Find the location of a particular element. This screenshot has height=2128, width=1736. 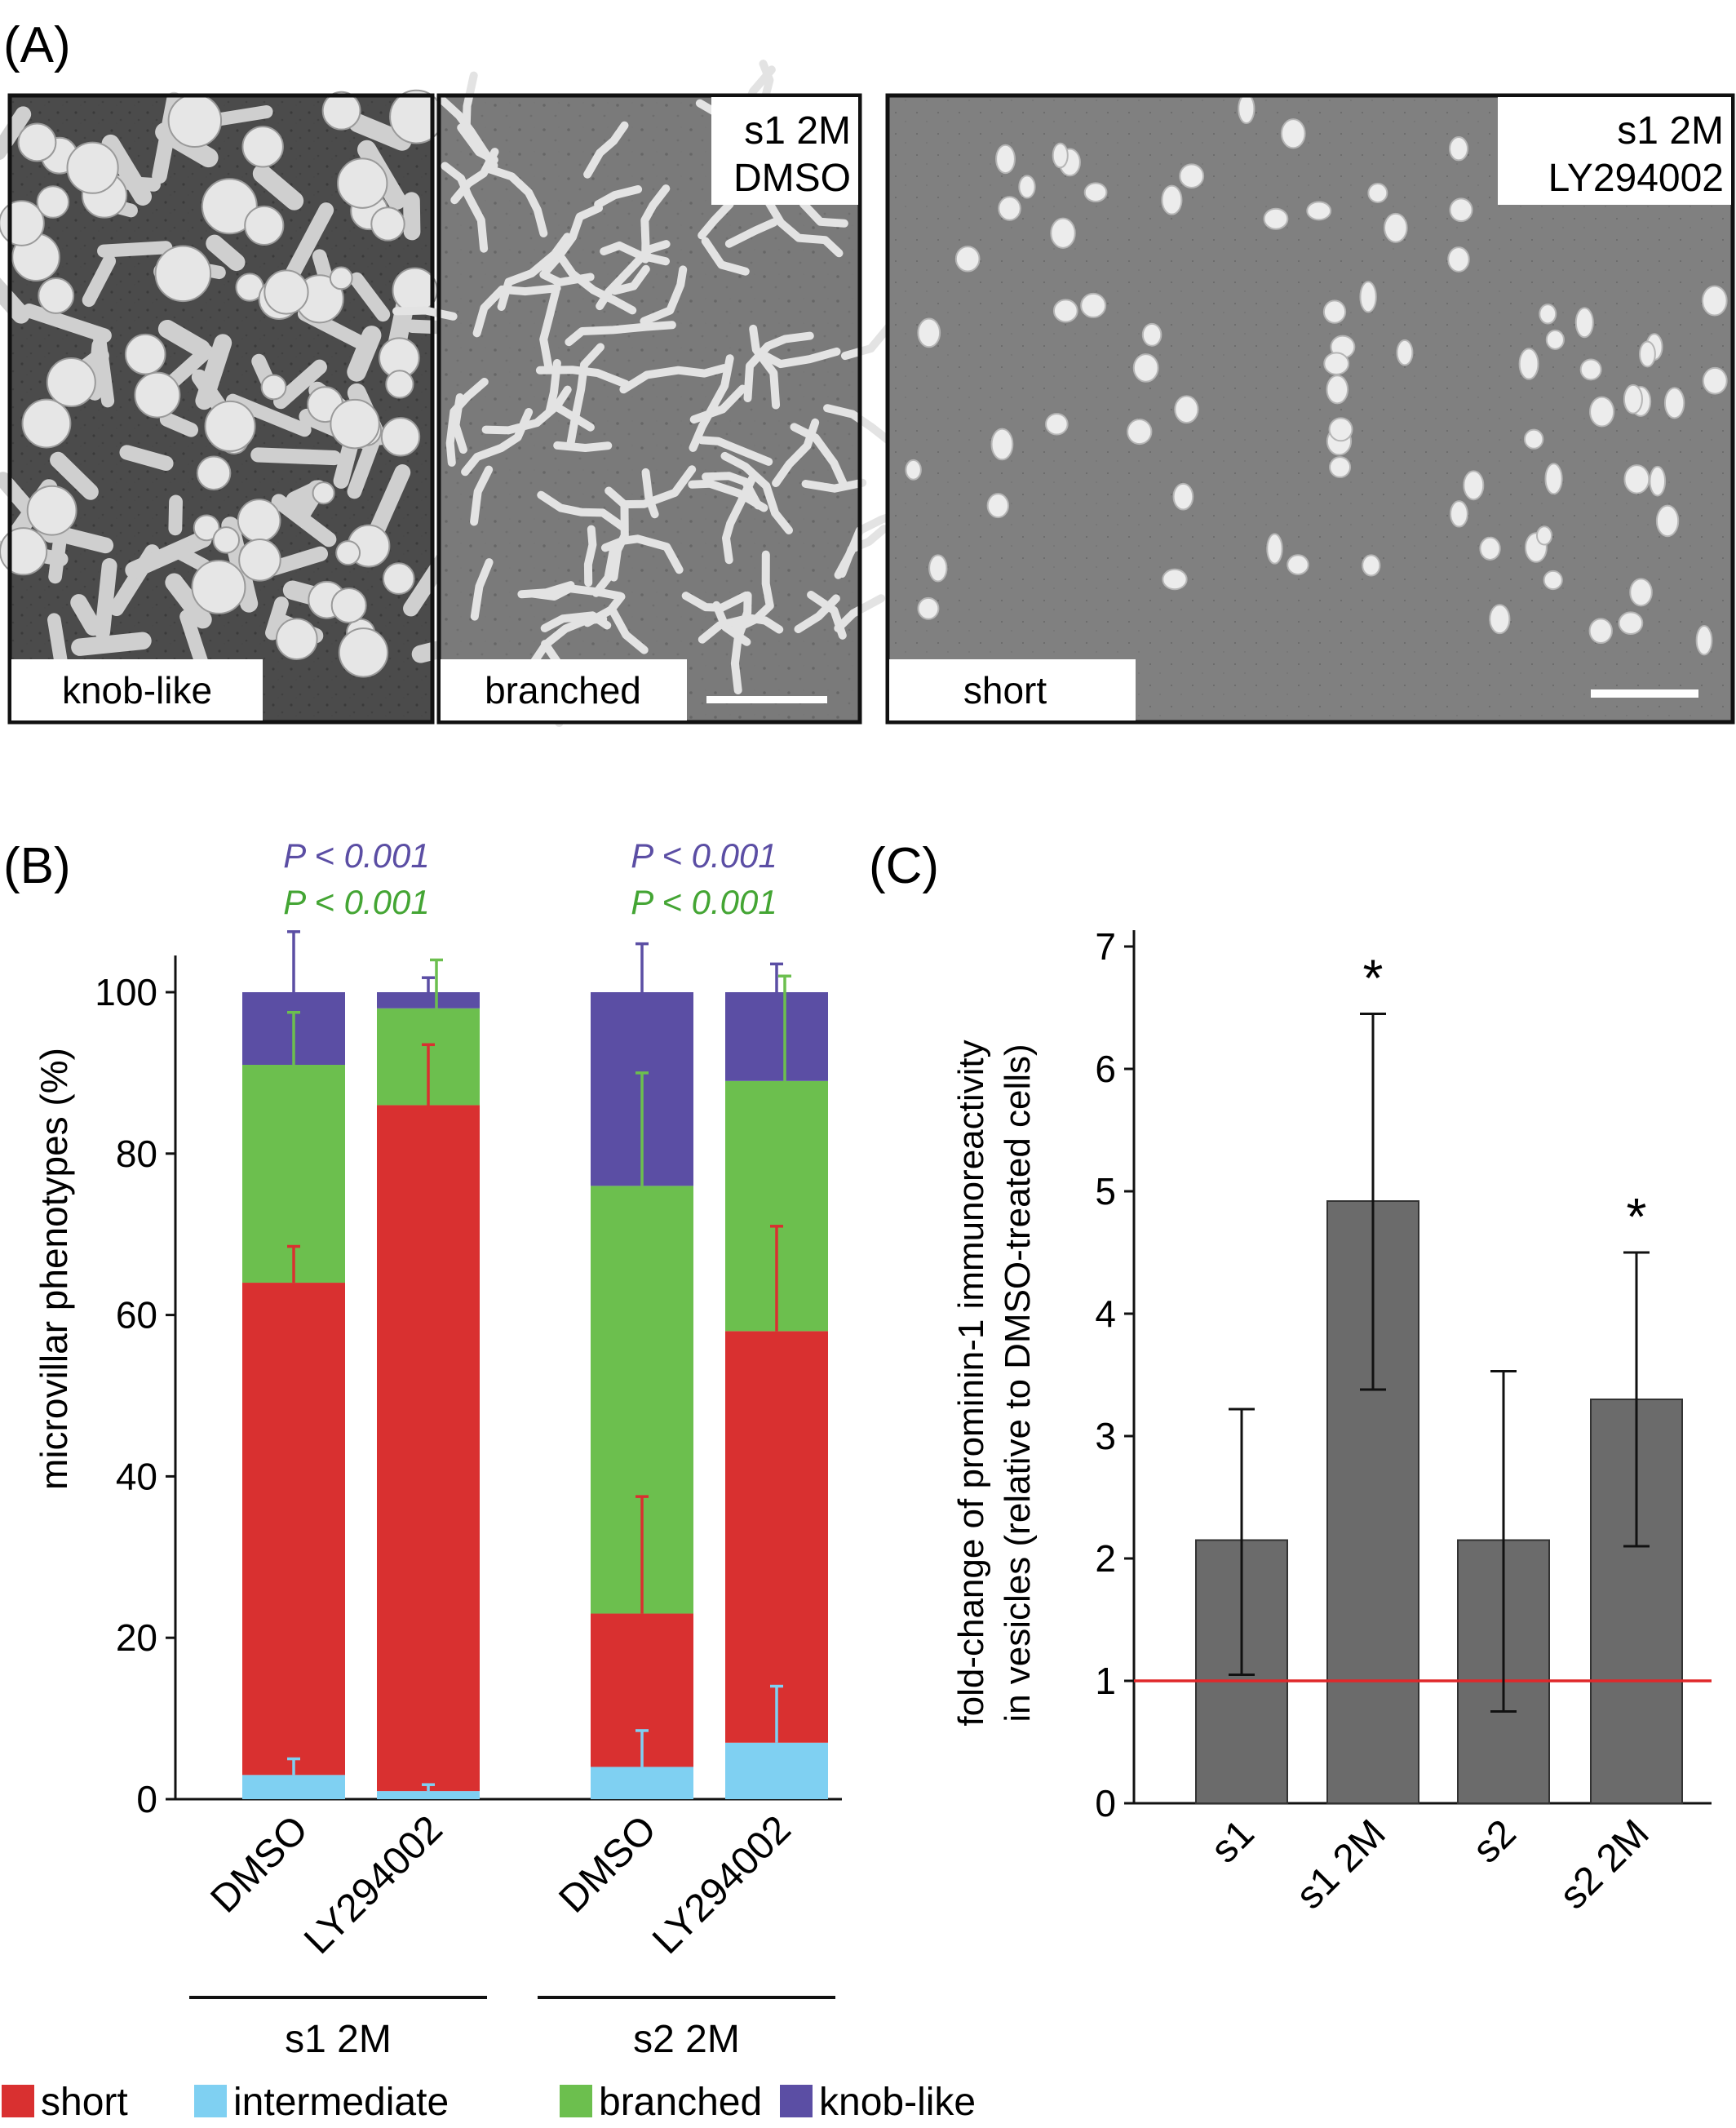

condition-tag-box is located at coordinates (784, 151).